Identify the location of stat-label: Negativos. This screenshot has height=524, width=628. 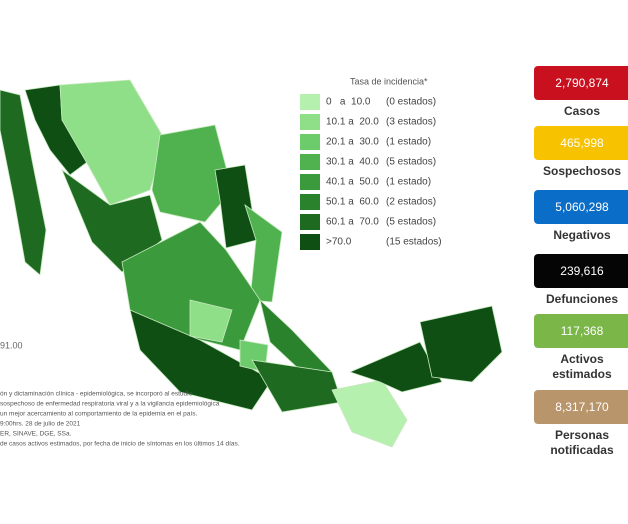
(582, 235).